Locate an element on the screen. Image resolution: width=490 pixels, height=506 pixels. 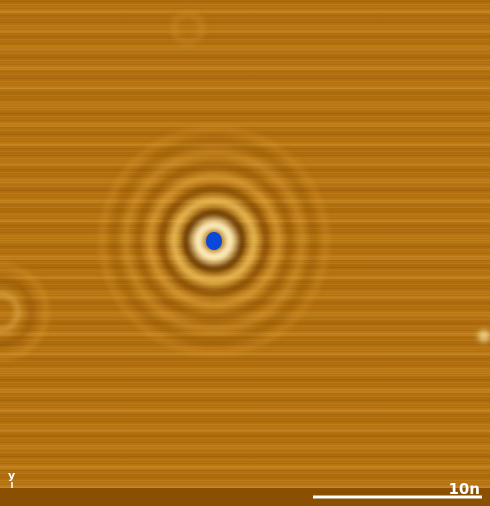
adsorbate is located at coordinates (214, 241).